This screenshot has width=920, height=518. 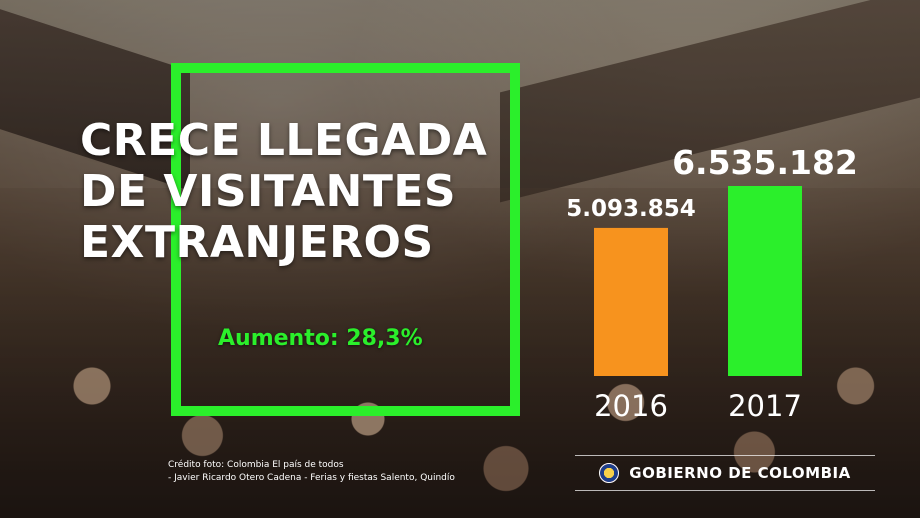 What do you see at coordinates (765, 162) in the screenshot?
I see `value-label-2017: 6.535.182` at bounding box center [765, 162].